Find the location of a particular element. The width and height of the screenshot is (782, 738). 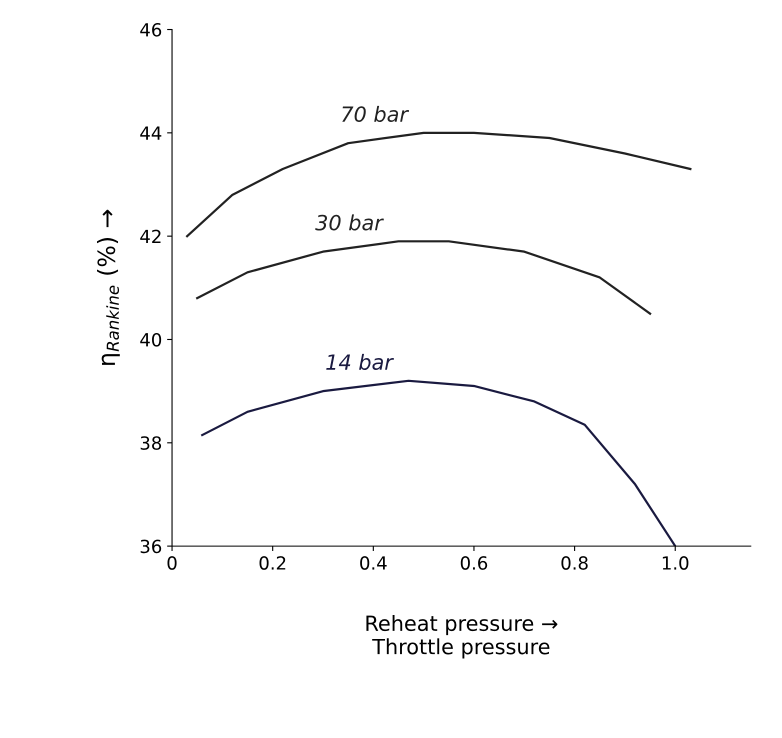

y-tick-label: 40 is located at coordinates (151, 339).